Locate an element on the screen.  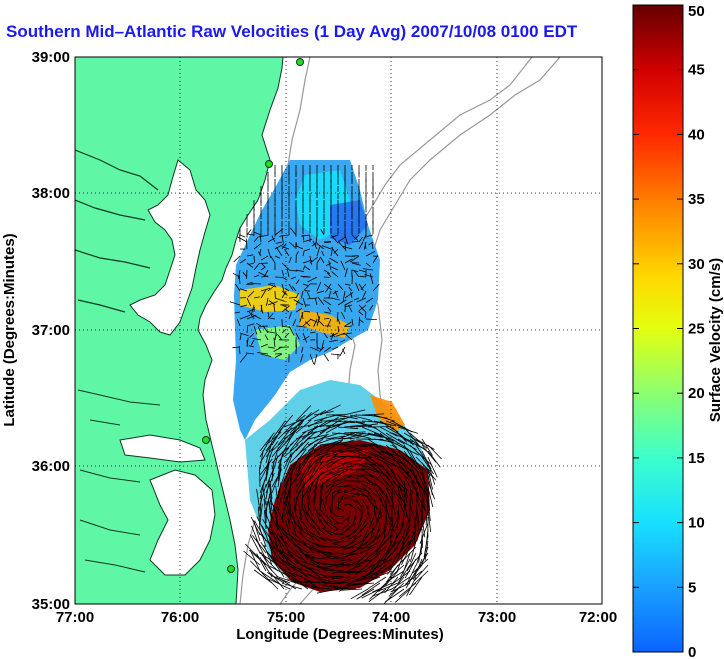
colorbar-gradient is located at coordinates (658, 328).